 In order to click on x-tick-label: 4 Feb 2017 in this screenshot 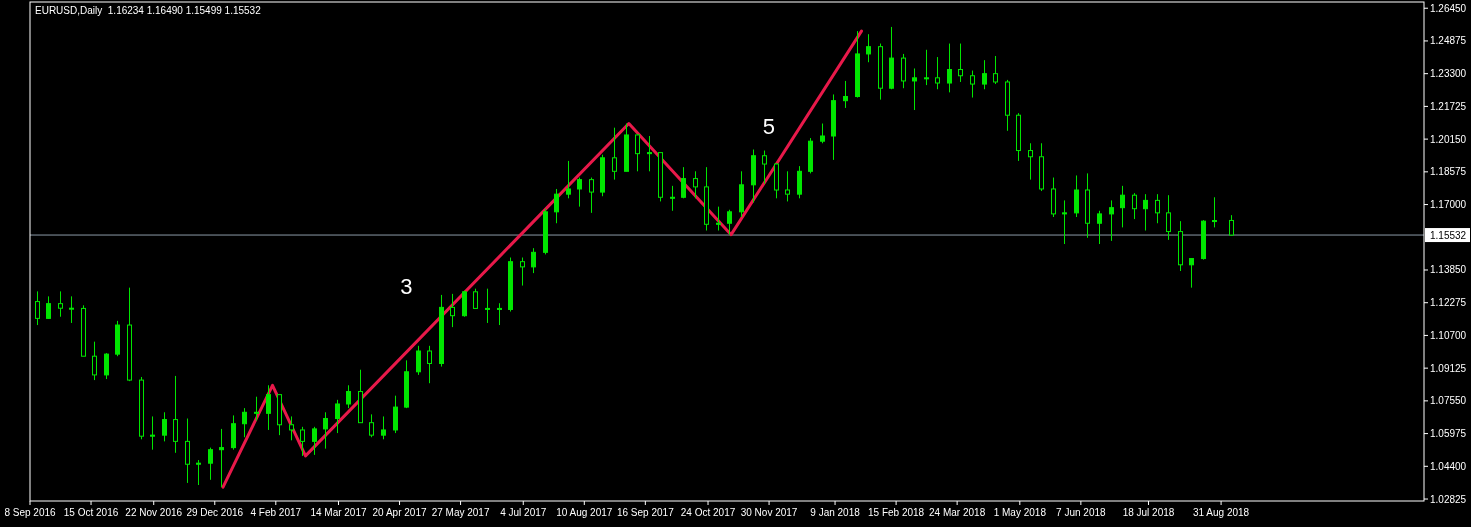, I will do `click(276, 512)`.